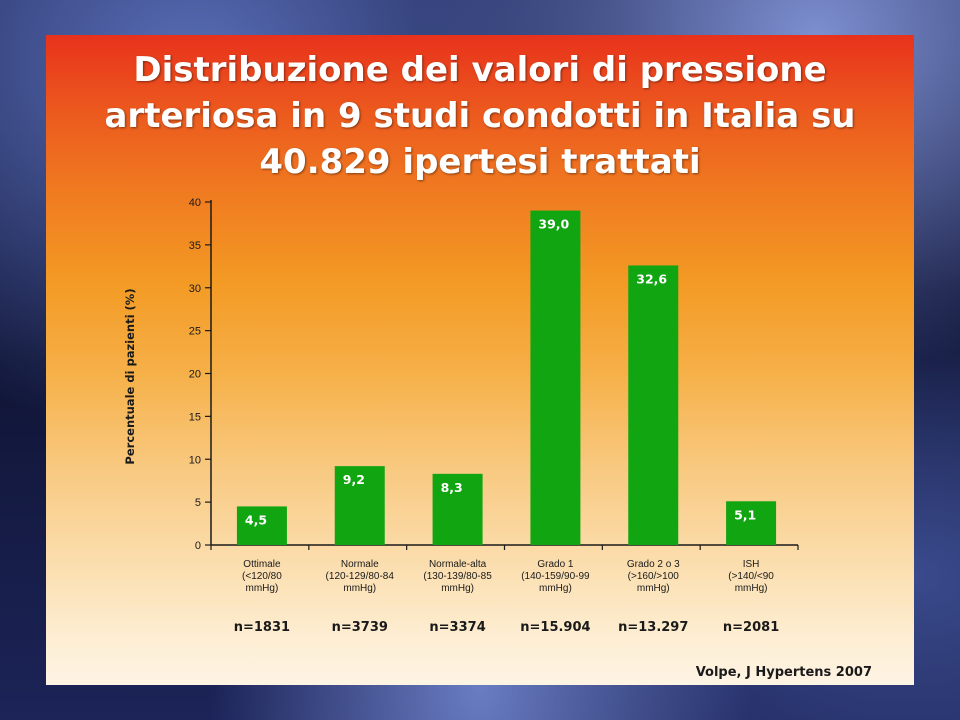  Describe the element at coordinates (480, 162) in the screenshot. I see `title-line-3: 40.829 ipertesi trattati` at that location.